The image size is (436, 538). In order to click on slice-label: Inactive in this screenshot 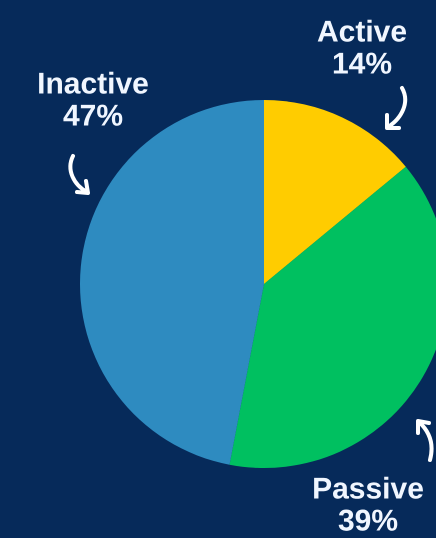, I will do `click(93, 84)`.